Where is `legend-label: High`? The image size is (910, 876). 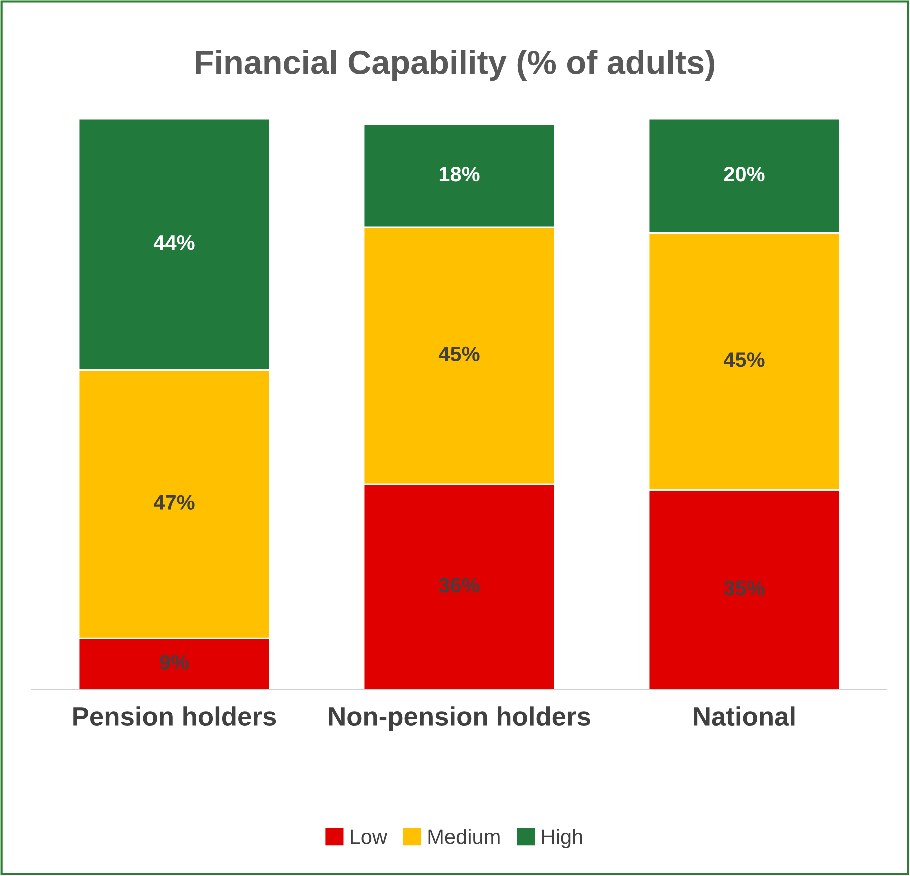 legend-label: High is located at coordinates (562, 838).